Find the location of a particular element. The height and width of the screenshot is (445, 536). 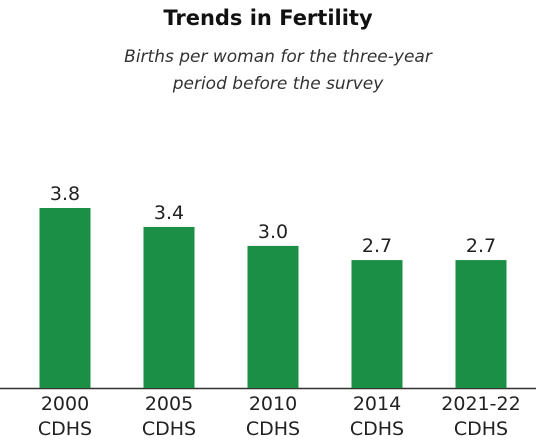

x-tick-label: 2014 CDHS is located at coordinates (377, 416).